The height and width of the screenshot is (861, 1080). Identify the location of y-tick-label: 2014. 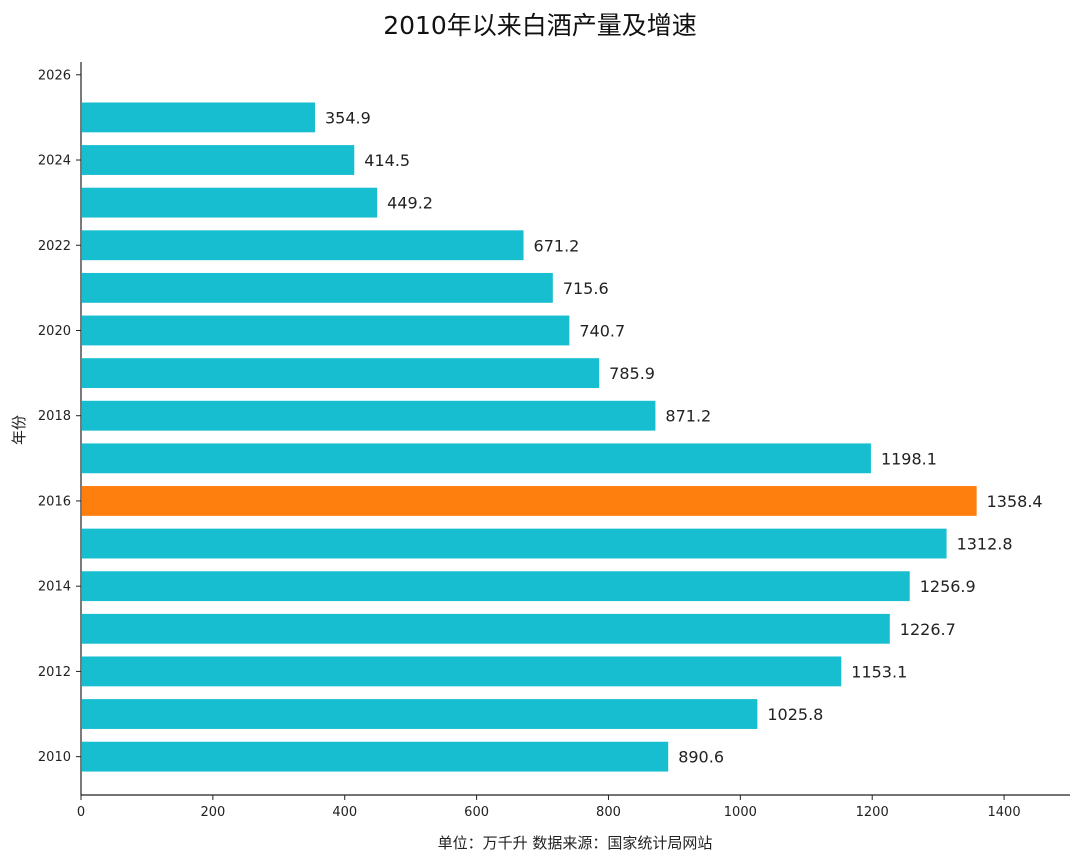
(54, 587).